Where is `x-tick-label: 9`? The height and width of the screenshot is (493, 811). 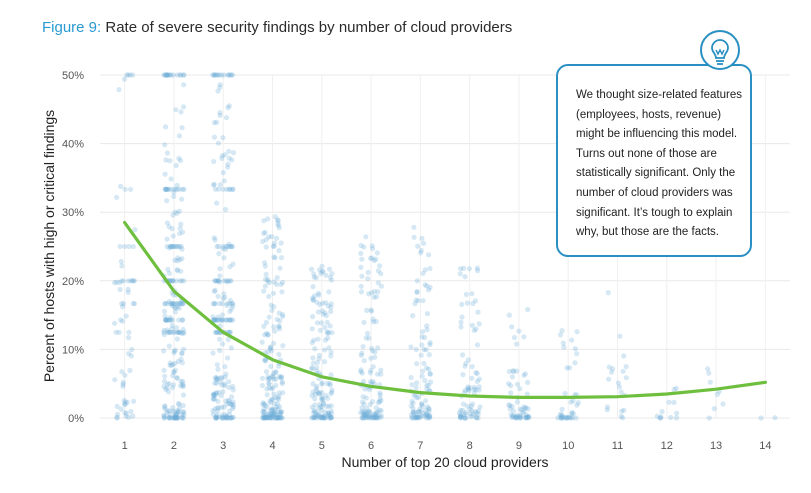 x-tick-label: 9 is located at coordinates (519, 446).